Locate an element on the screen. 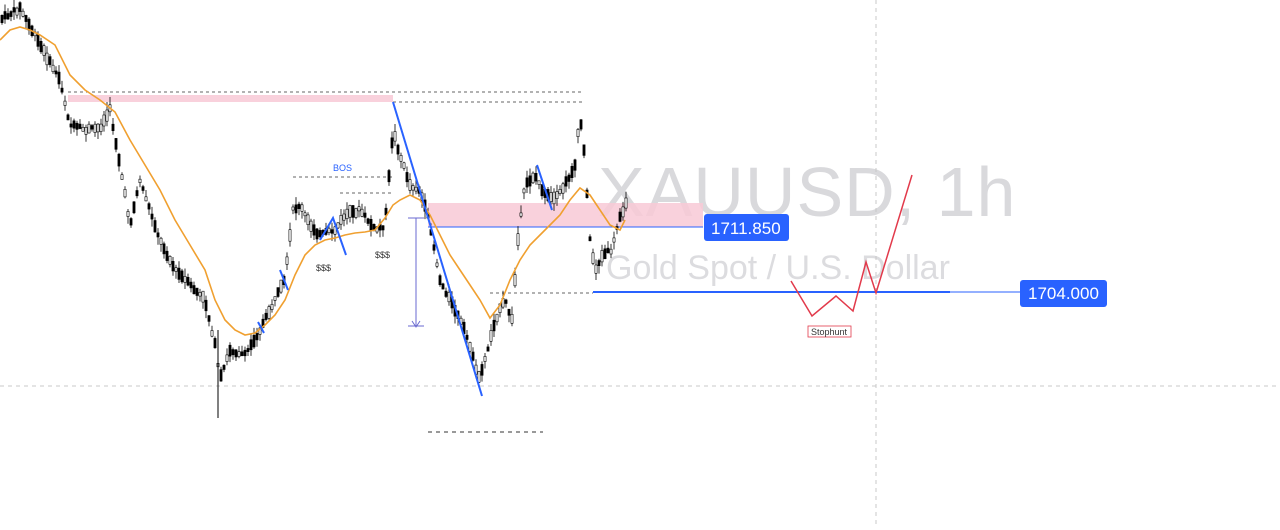 The height and width of the screenshot is (530, 1280). stophunt-label: Stophunt is located at coordinates (829, 332).